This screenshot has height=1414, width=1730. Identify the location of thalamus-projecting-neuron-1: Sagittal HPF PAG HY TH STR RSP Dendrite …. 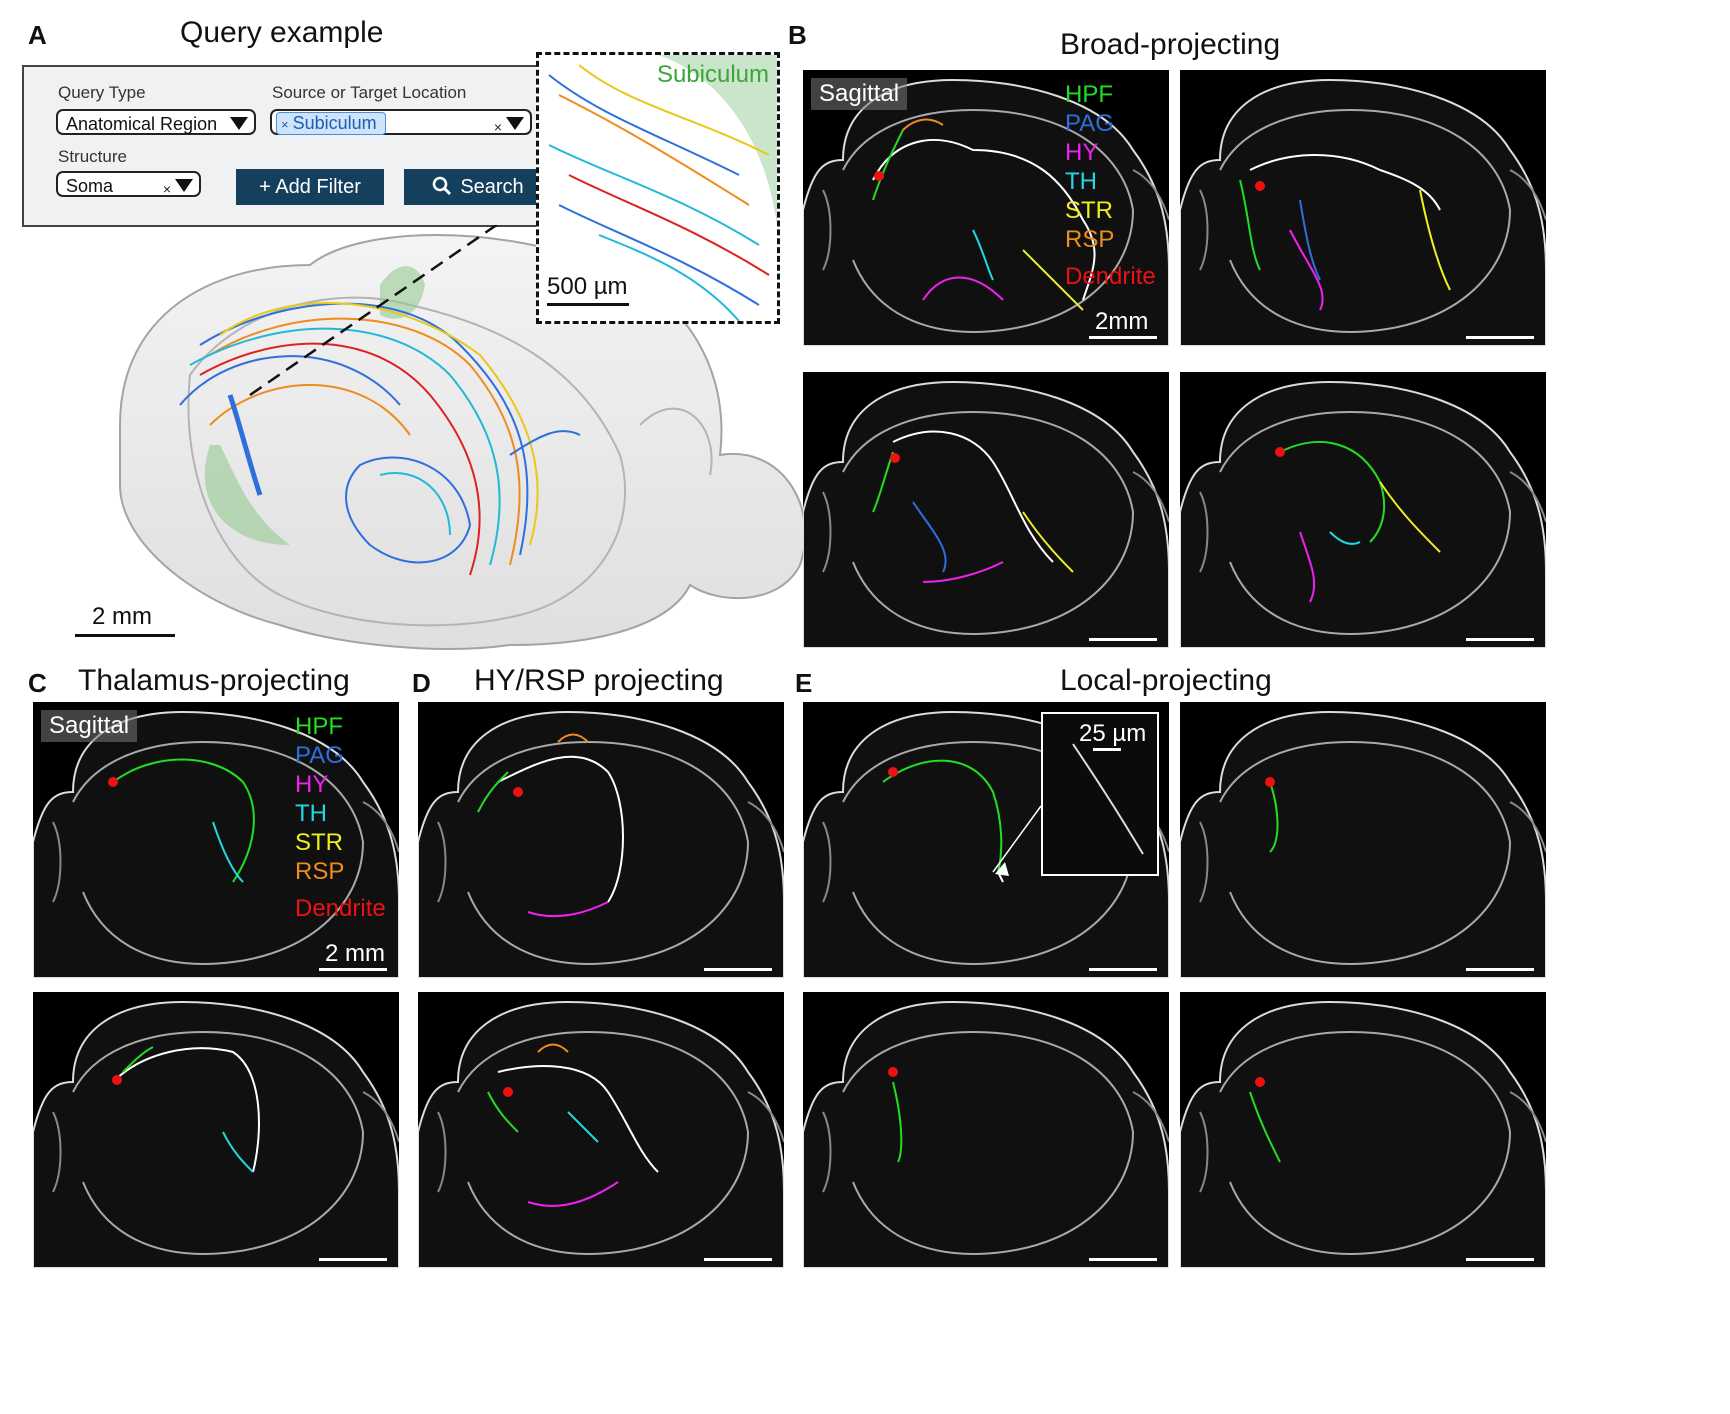
(216, 840).